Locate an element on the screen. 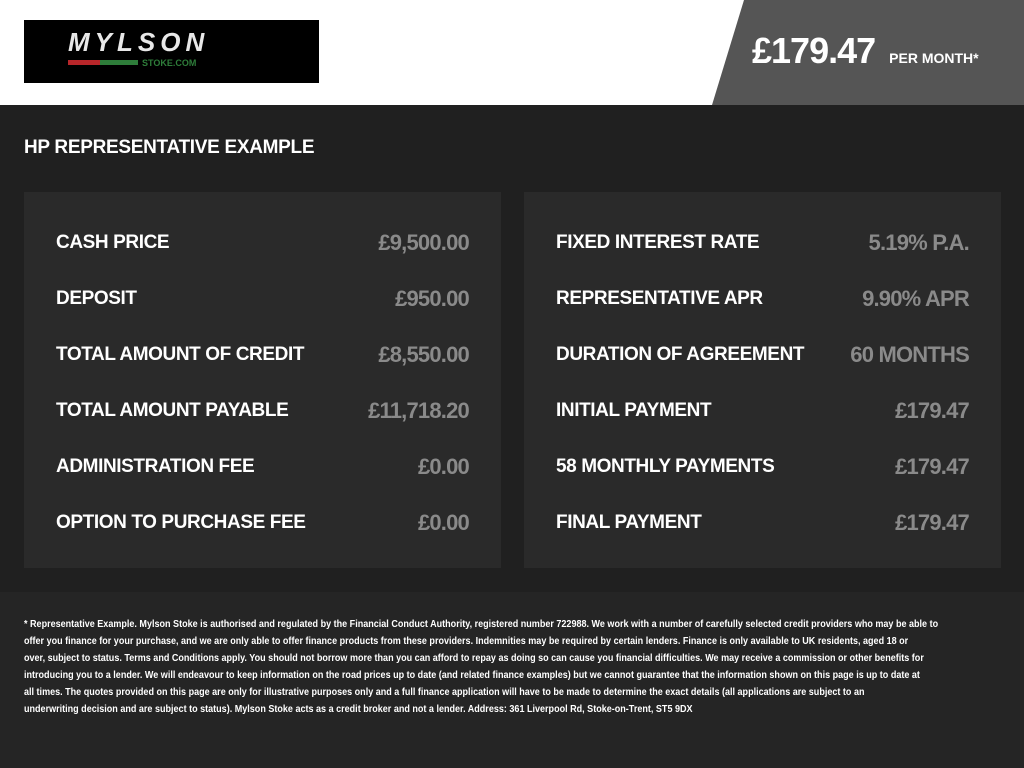 The height and width of the screenshot is (768, 1024). logo-subtext: STOKE.COM is located at coordinates (169, 63).